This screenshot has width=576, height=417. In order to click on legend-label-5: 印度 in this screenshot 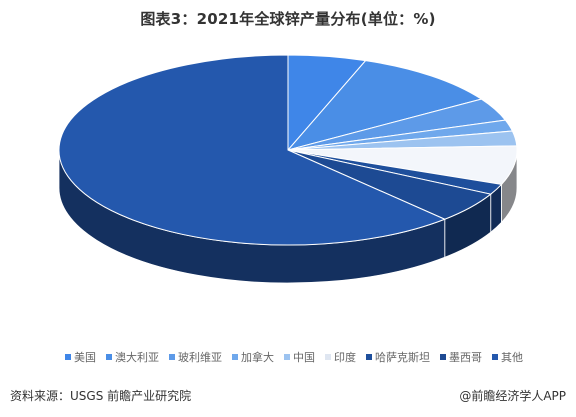, I will do `click(345, 357)`.